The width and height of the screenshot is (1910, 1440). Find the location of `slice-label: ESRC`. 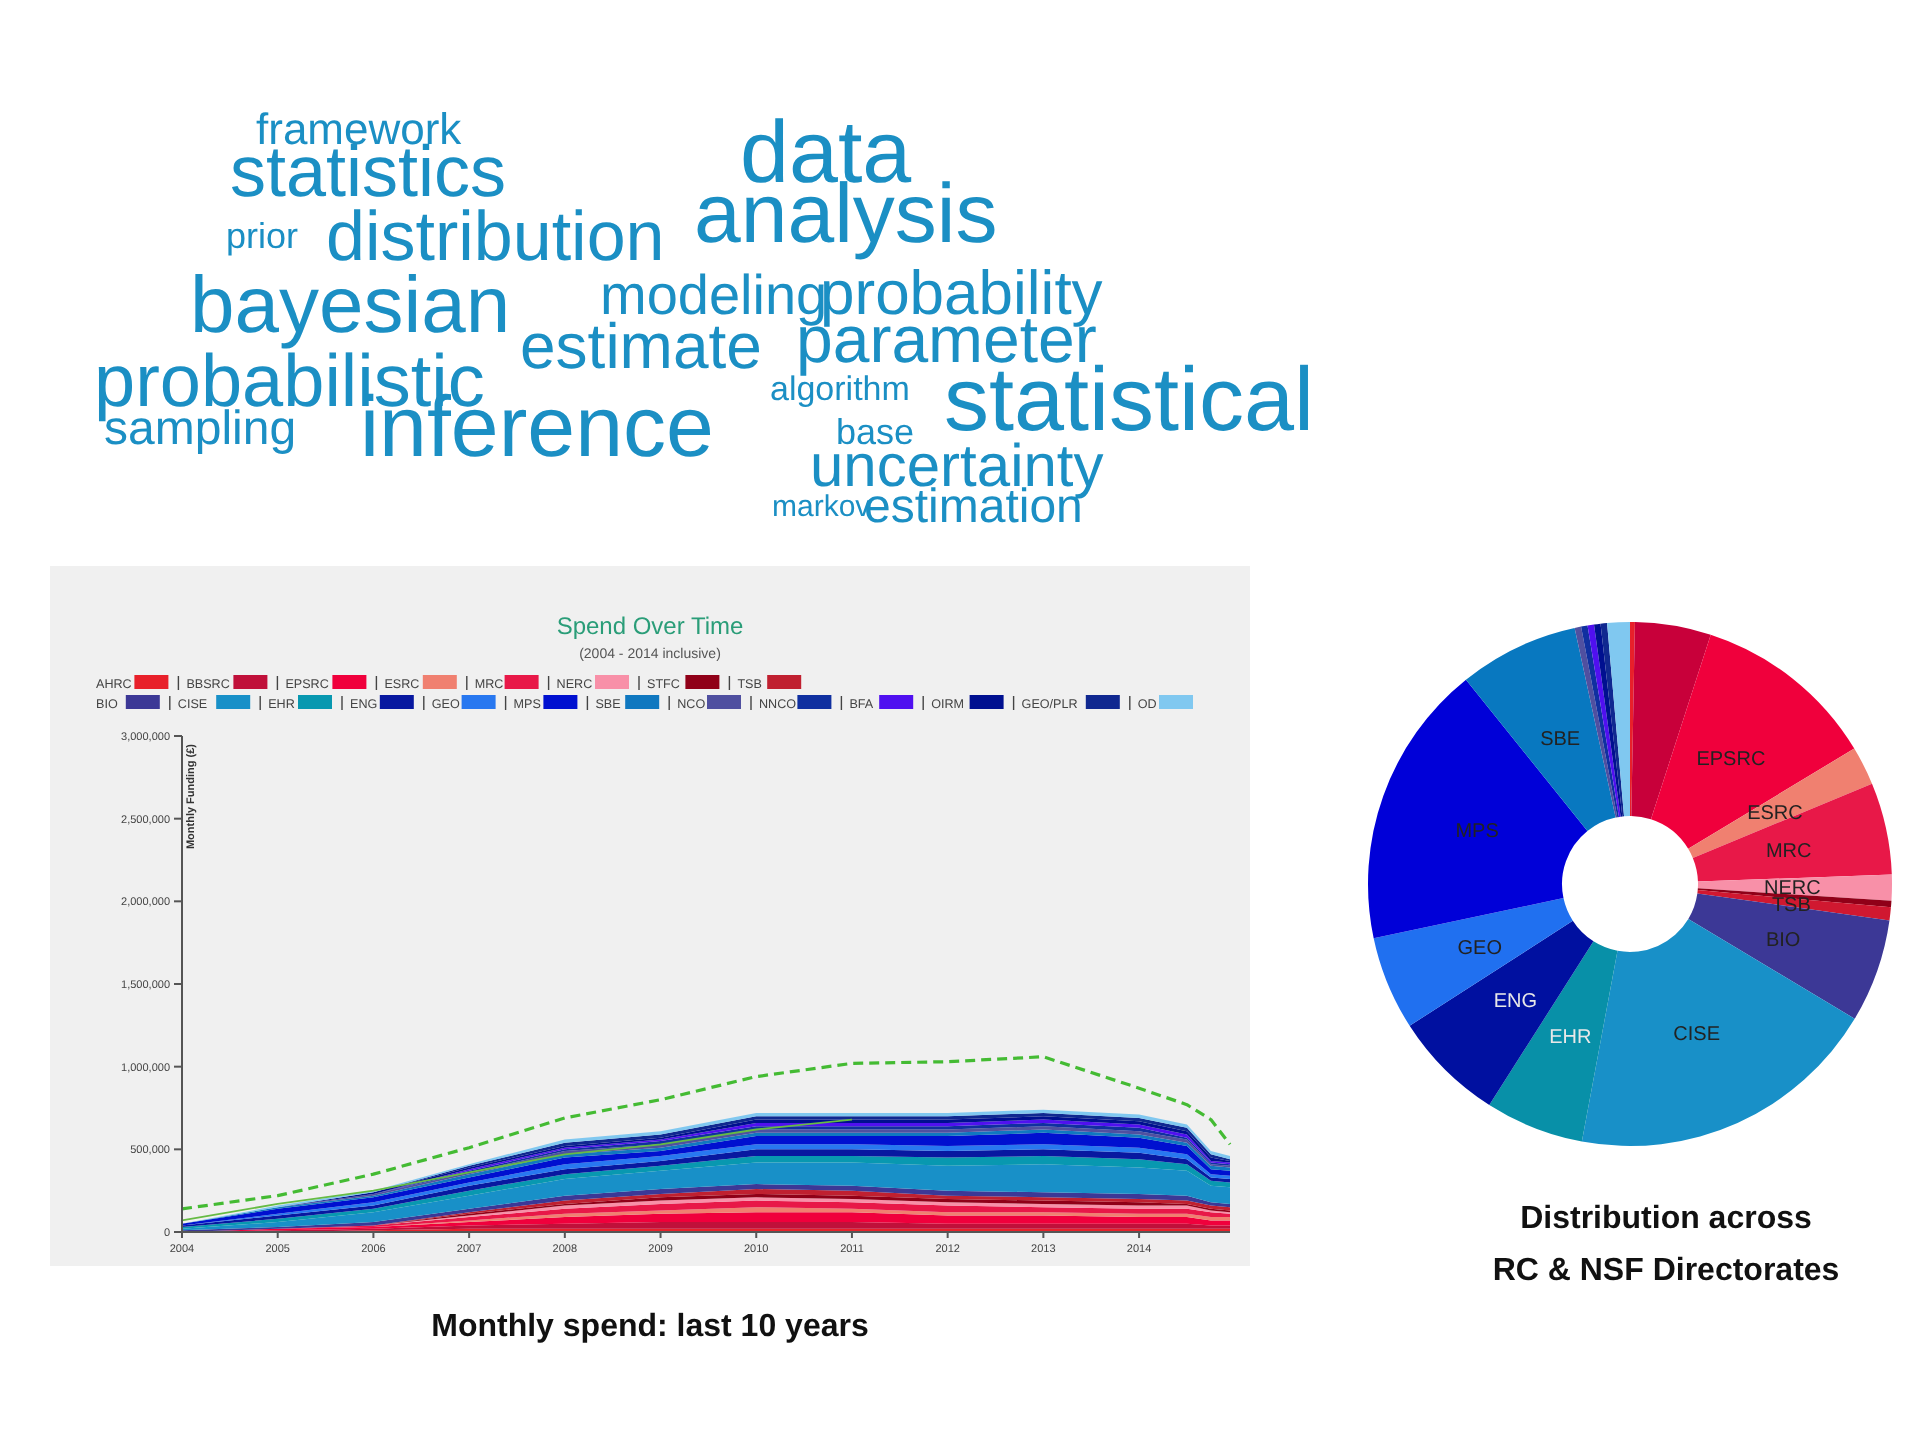

slice-label: ESRC is located at coordinates (1775, 813).